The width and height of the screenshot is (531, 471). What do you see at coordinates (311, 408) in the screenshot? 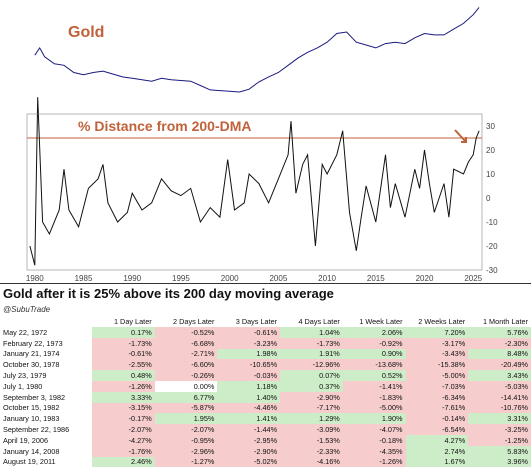
I see `return-cell: -7.17%` at bounding box center [311, 408].